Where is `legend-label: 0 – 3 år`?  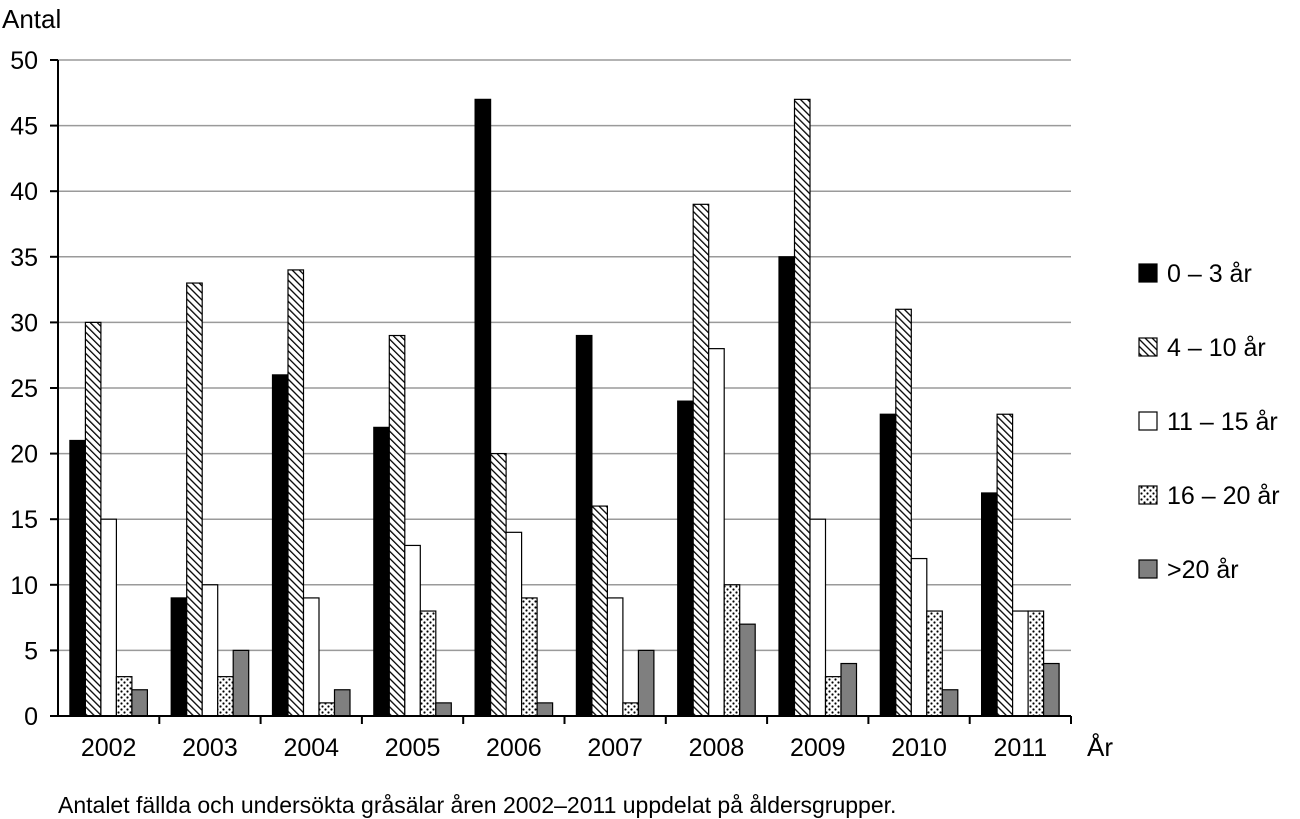 legend-label: 0 – 3 år is located at coordinates (1209, 274).